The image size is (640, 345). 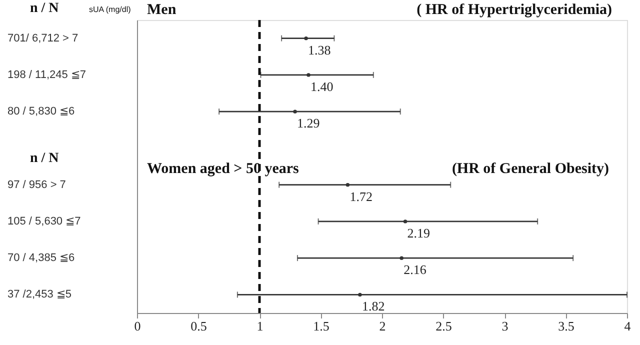 What do you see at coordinates (361, 196) in the screenshot?
I see `data-label: 1.72` at bounding box center [361, 196].